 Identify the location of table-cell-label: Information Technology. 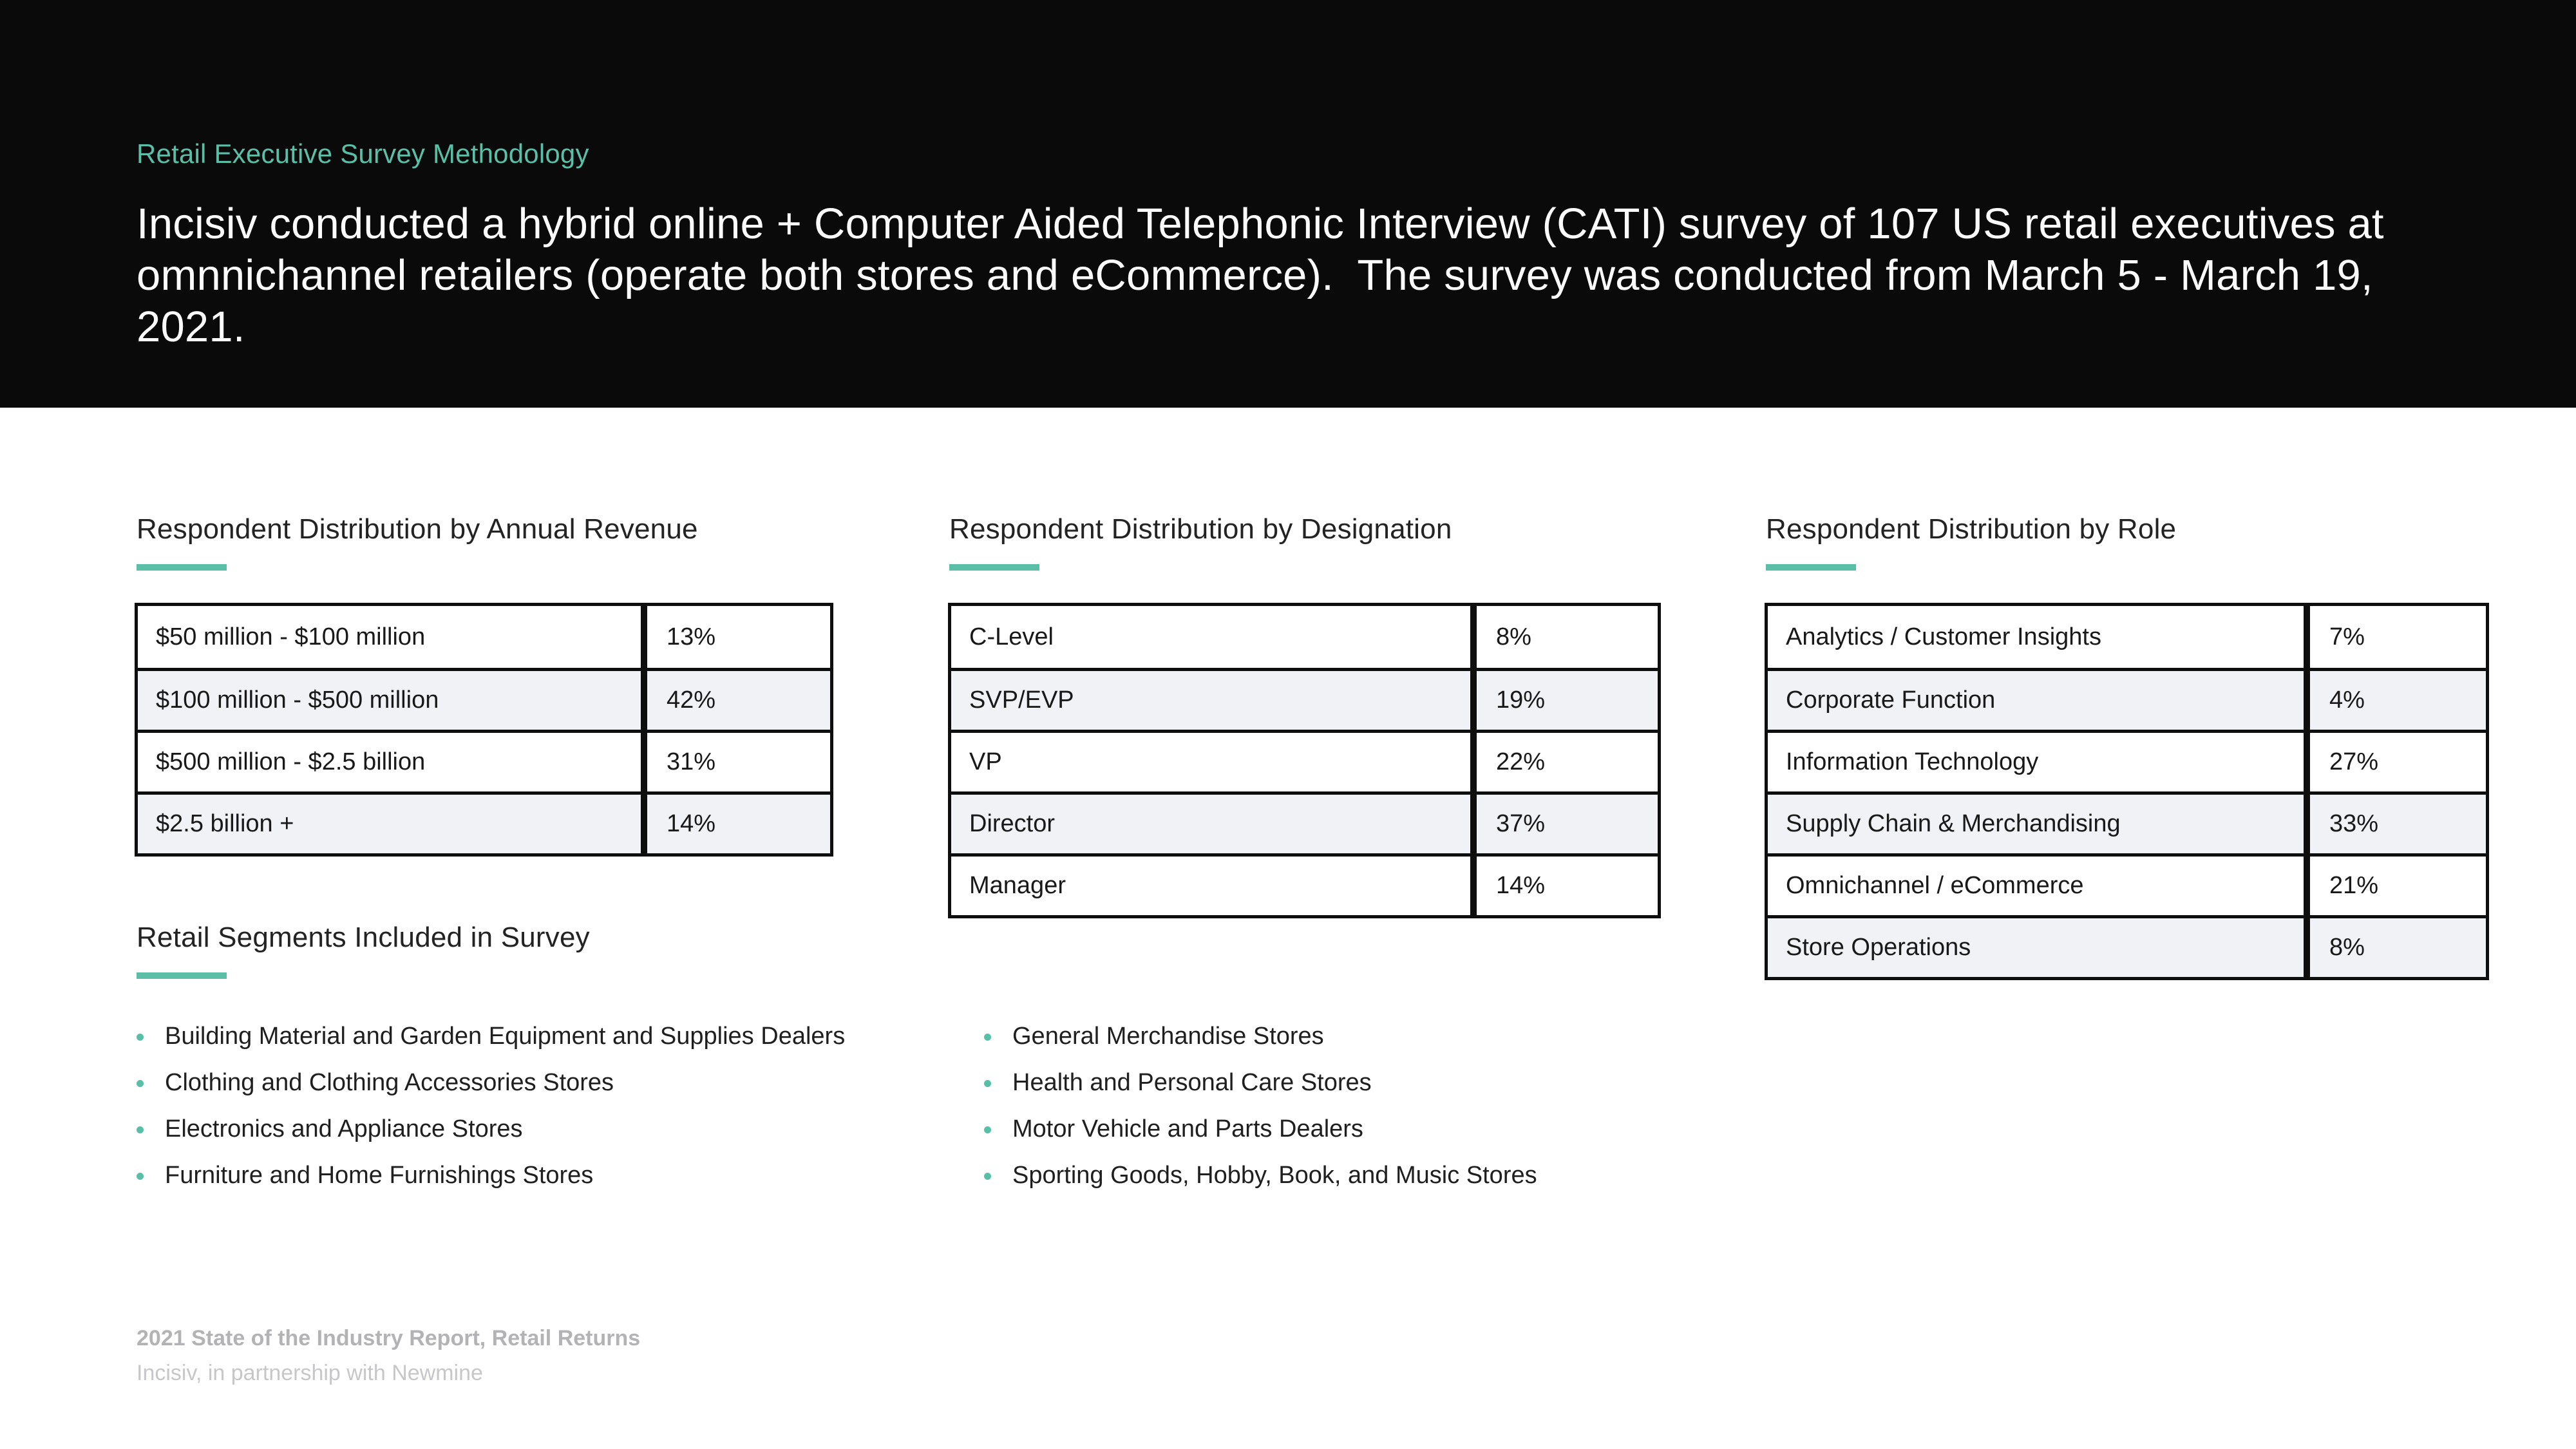
(2036, 760).